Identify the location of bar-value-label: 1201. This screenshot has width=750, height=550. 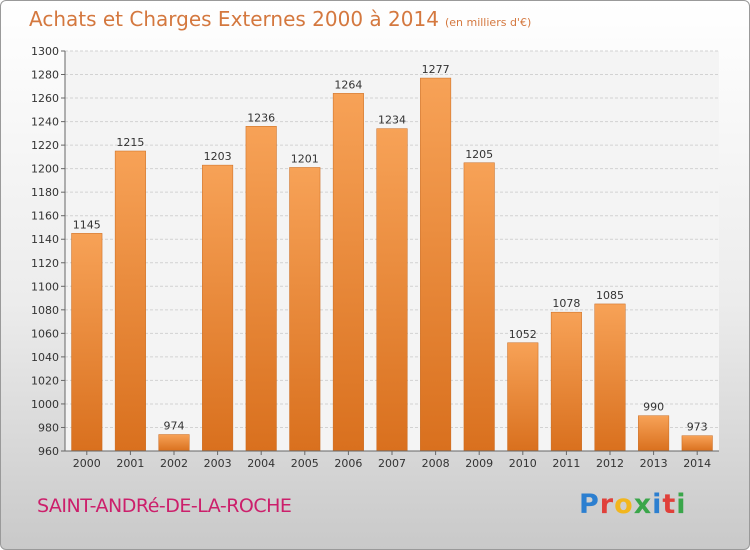
(305, 158).